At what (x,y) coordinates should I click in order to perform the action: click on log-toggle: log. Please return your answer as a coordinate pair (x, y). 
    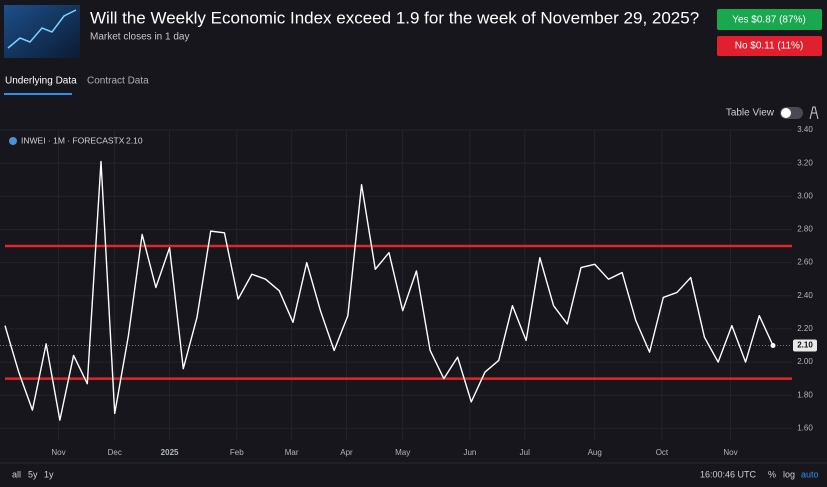
    Looking at the image, I should click on (789, 474).